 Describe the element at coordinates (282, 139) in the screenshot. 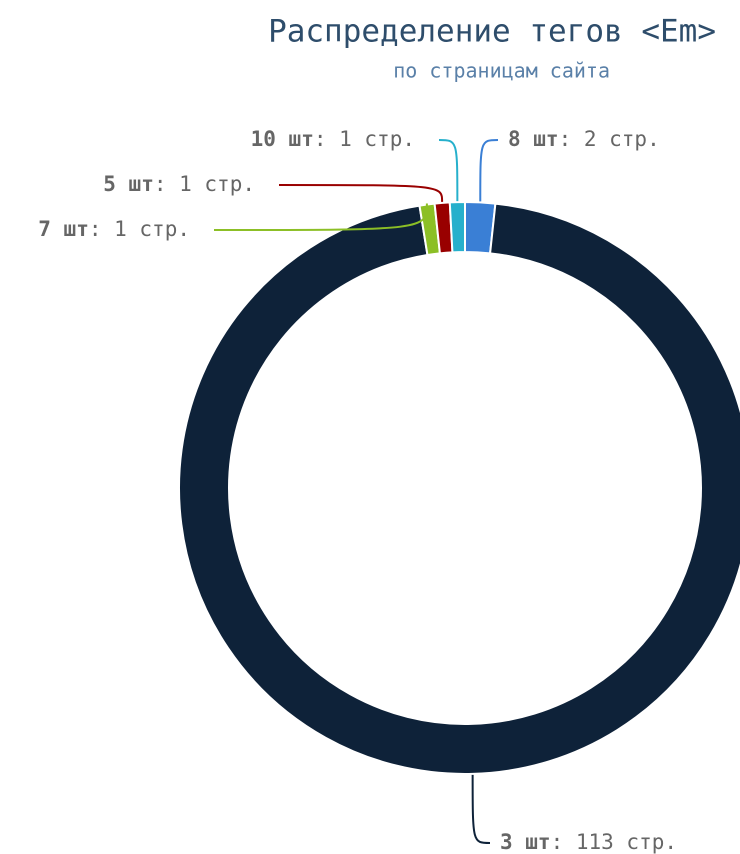

I see `slice-category: 10 шт` at that location.